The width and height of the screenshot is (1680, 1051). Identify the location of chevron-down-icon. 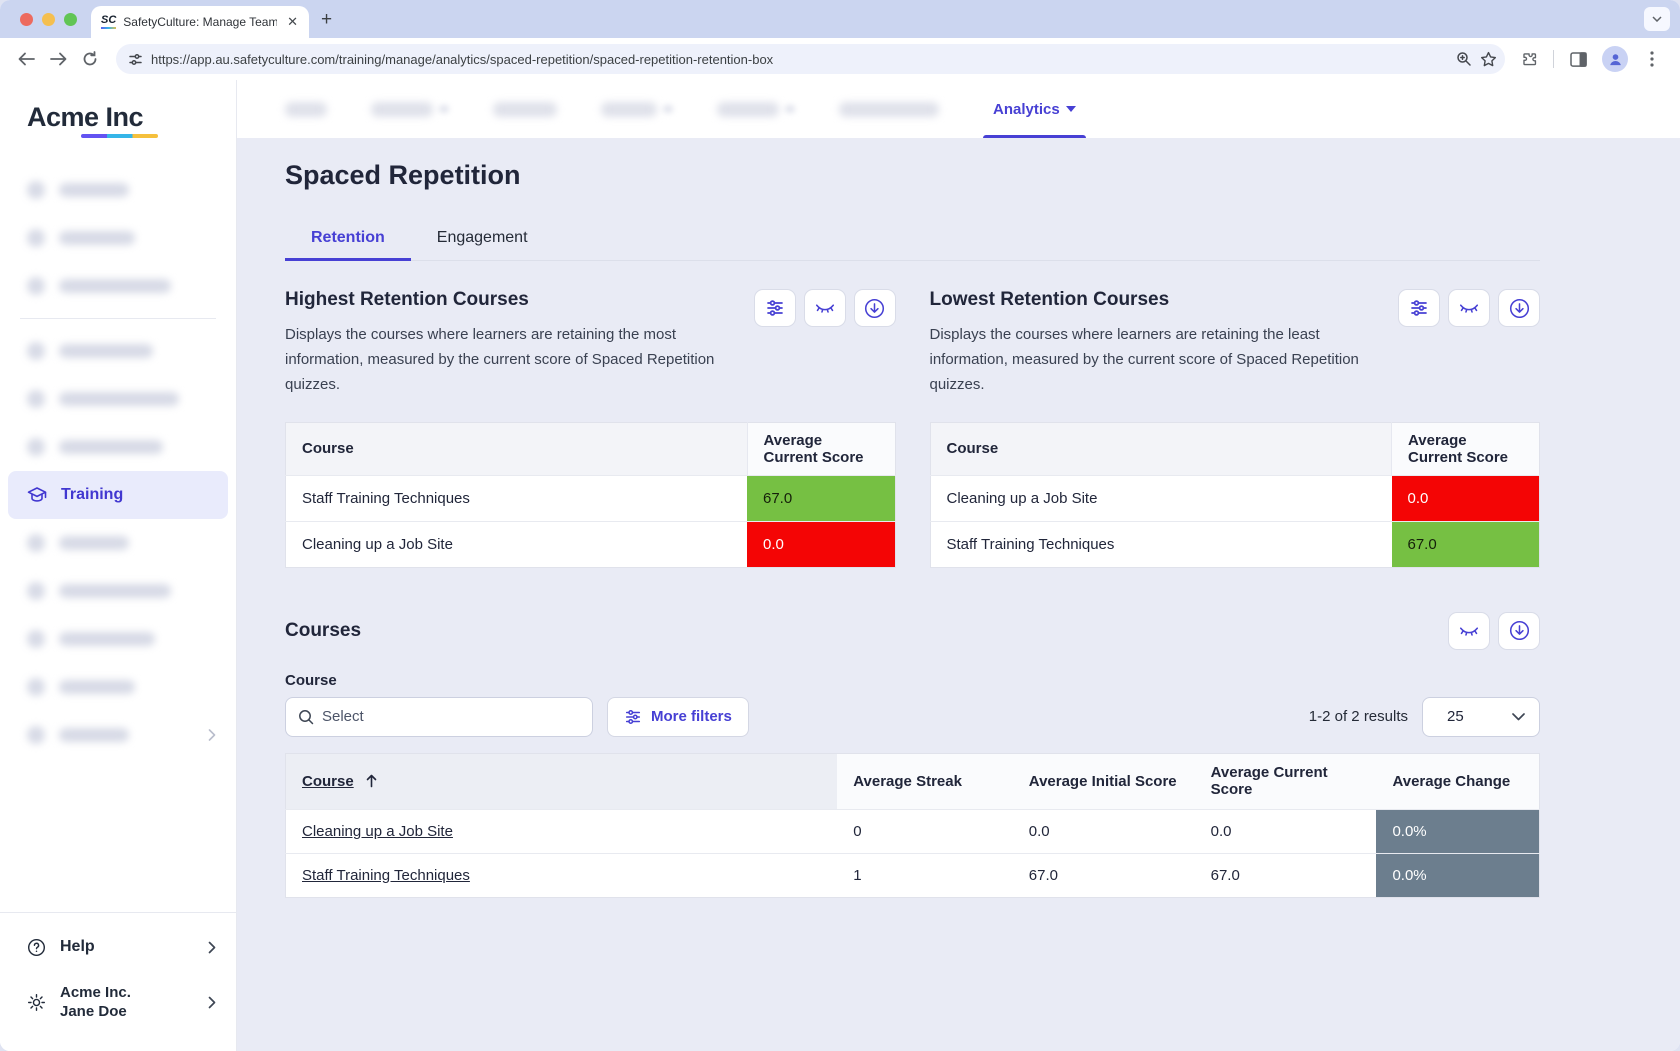
(1657, 19).